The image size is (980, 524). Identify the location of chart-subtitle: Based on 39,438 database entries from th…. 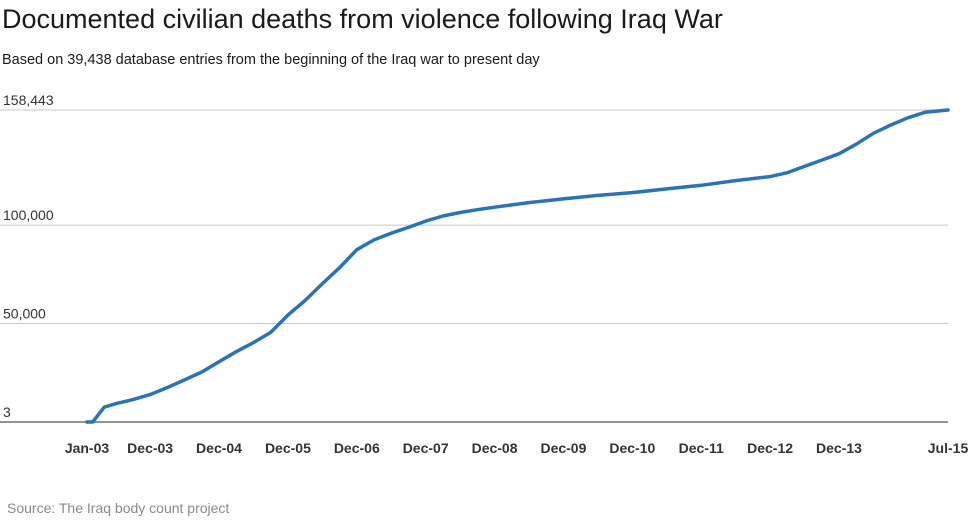
(271, 60).